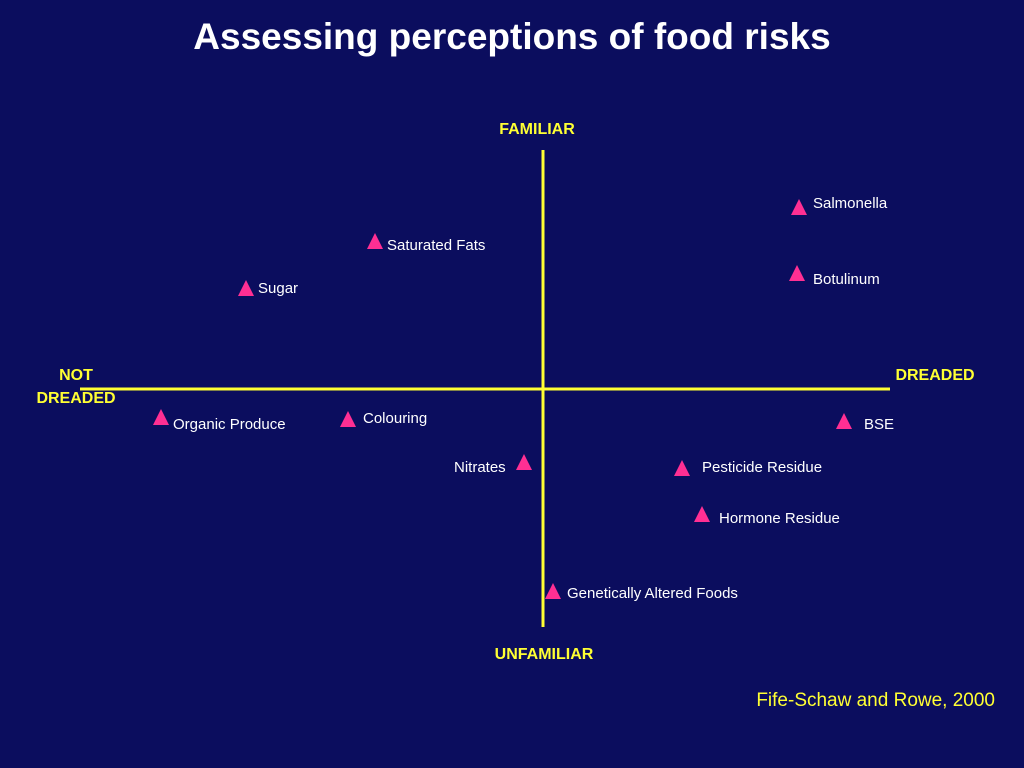 The height and width of the screenshot is (768, 1024). Describe the element at coordinates (935, 375) in the screenshot. I see `axis-label-dreaded: DREADED` at that location.